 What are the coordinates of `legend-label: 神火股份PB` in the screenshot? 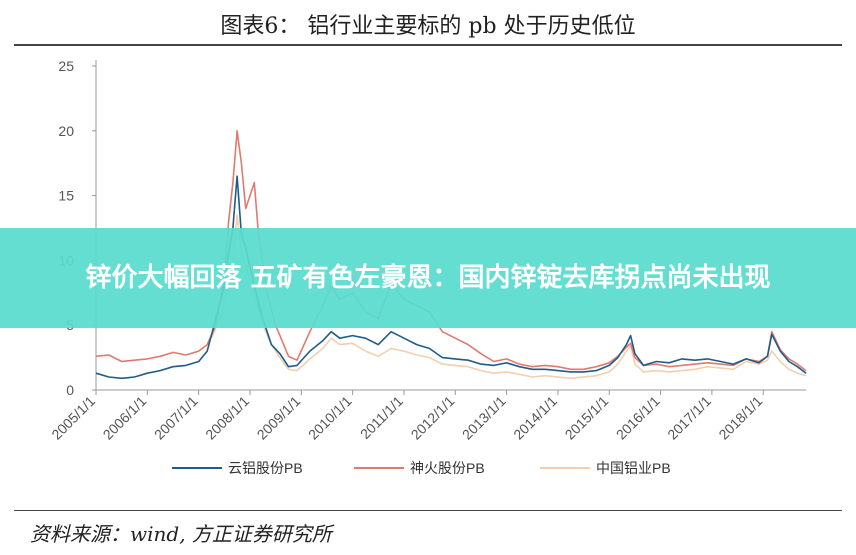 It's located at (447, 468).